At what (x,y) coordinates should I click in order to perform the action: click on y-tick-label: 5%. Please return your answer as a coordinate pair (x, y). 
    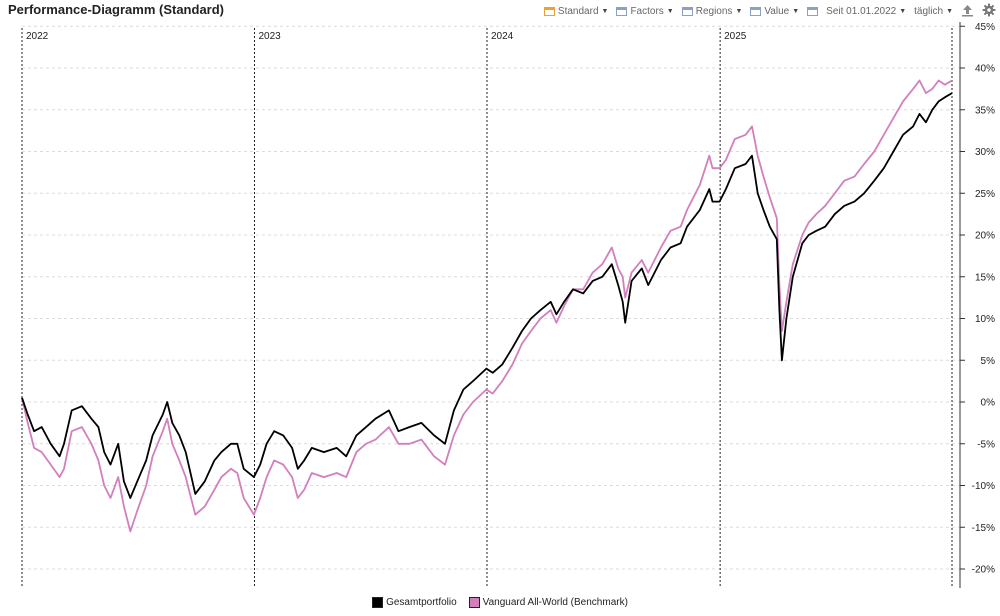
    Looking at the image, I should click on (988, 361).